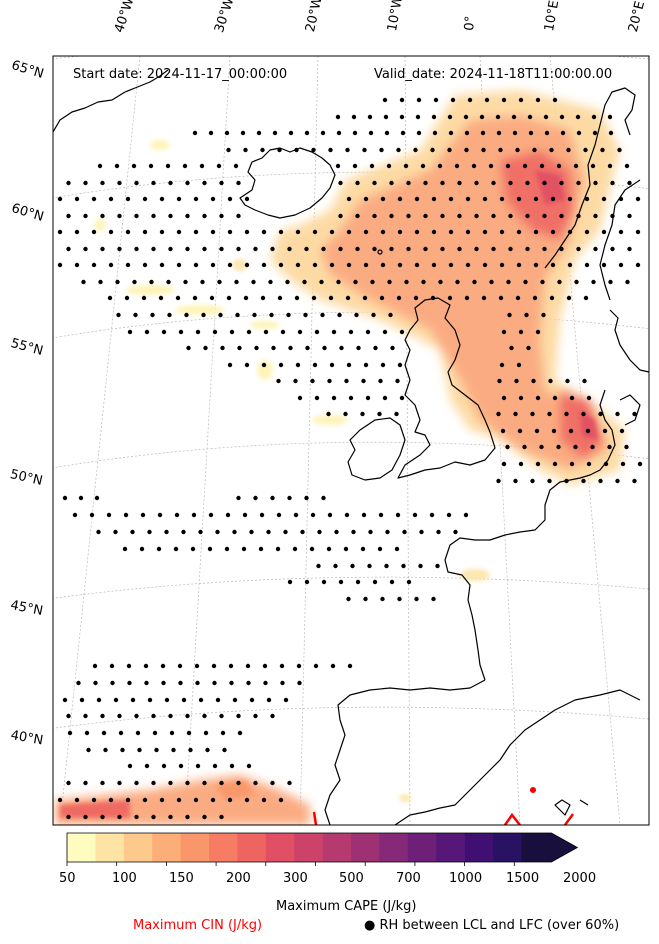  Describe the element at coordinates (580, 878) in the screenshot. I see `cbar-tick-2000: 2000` at that location.